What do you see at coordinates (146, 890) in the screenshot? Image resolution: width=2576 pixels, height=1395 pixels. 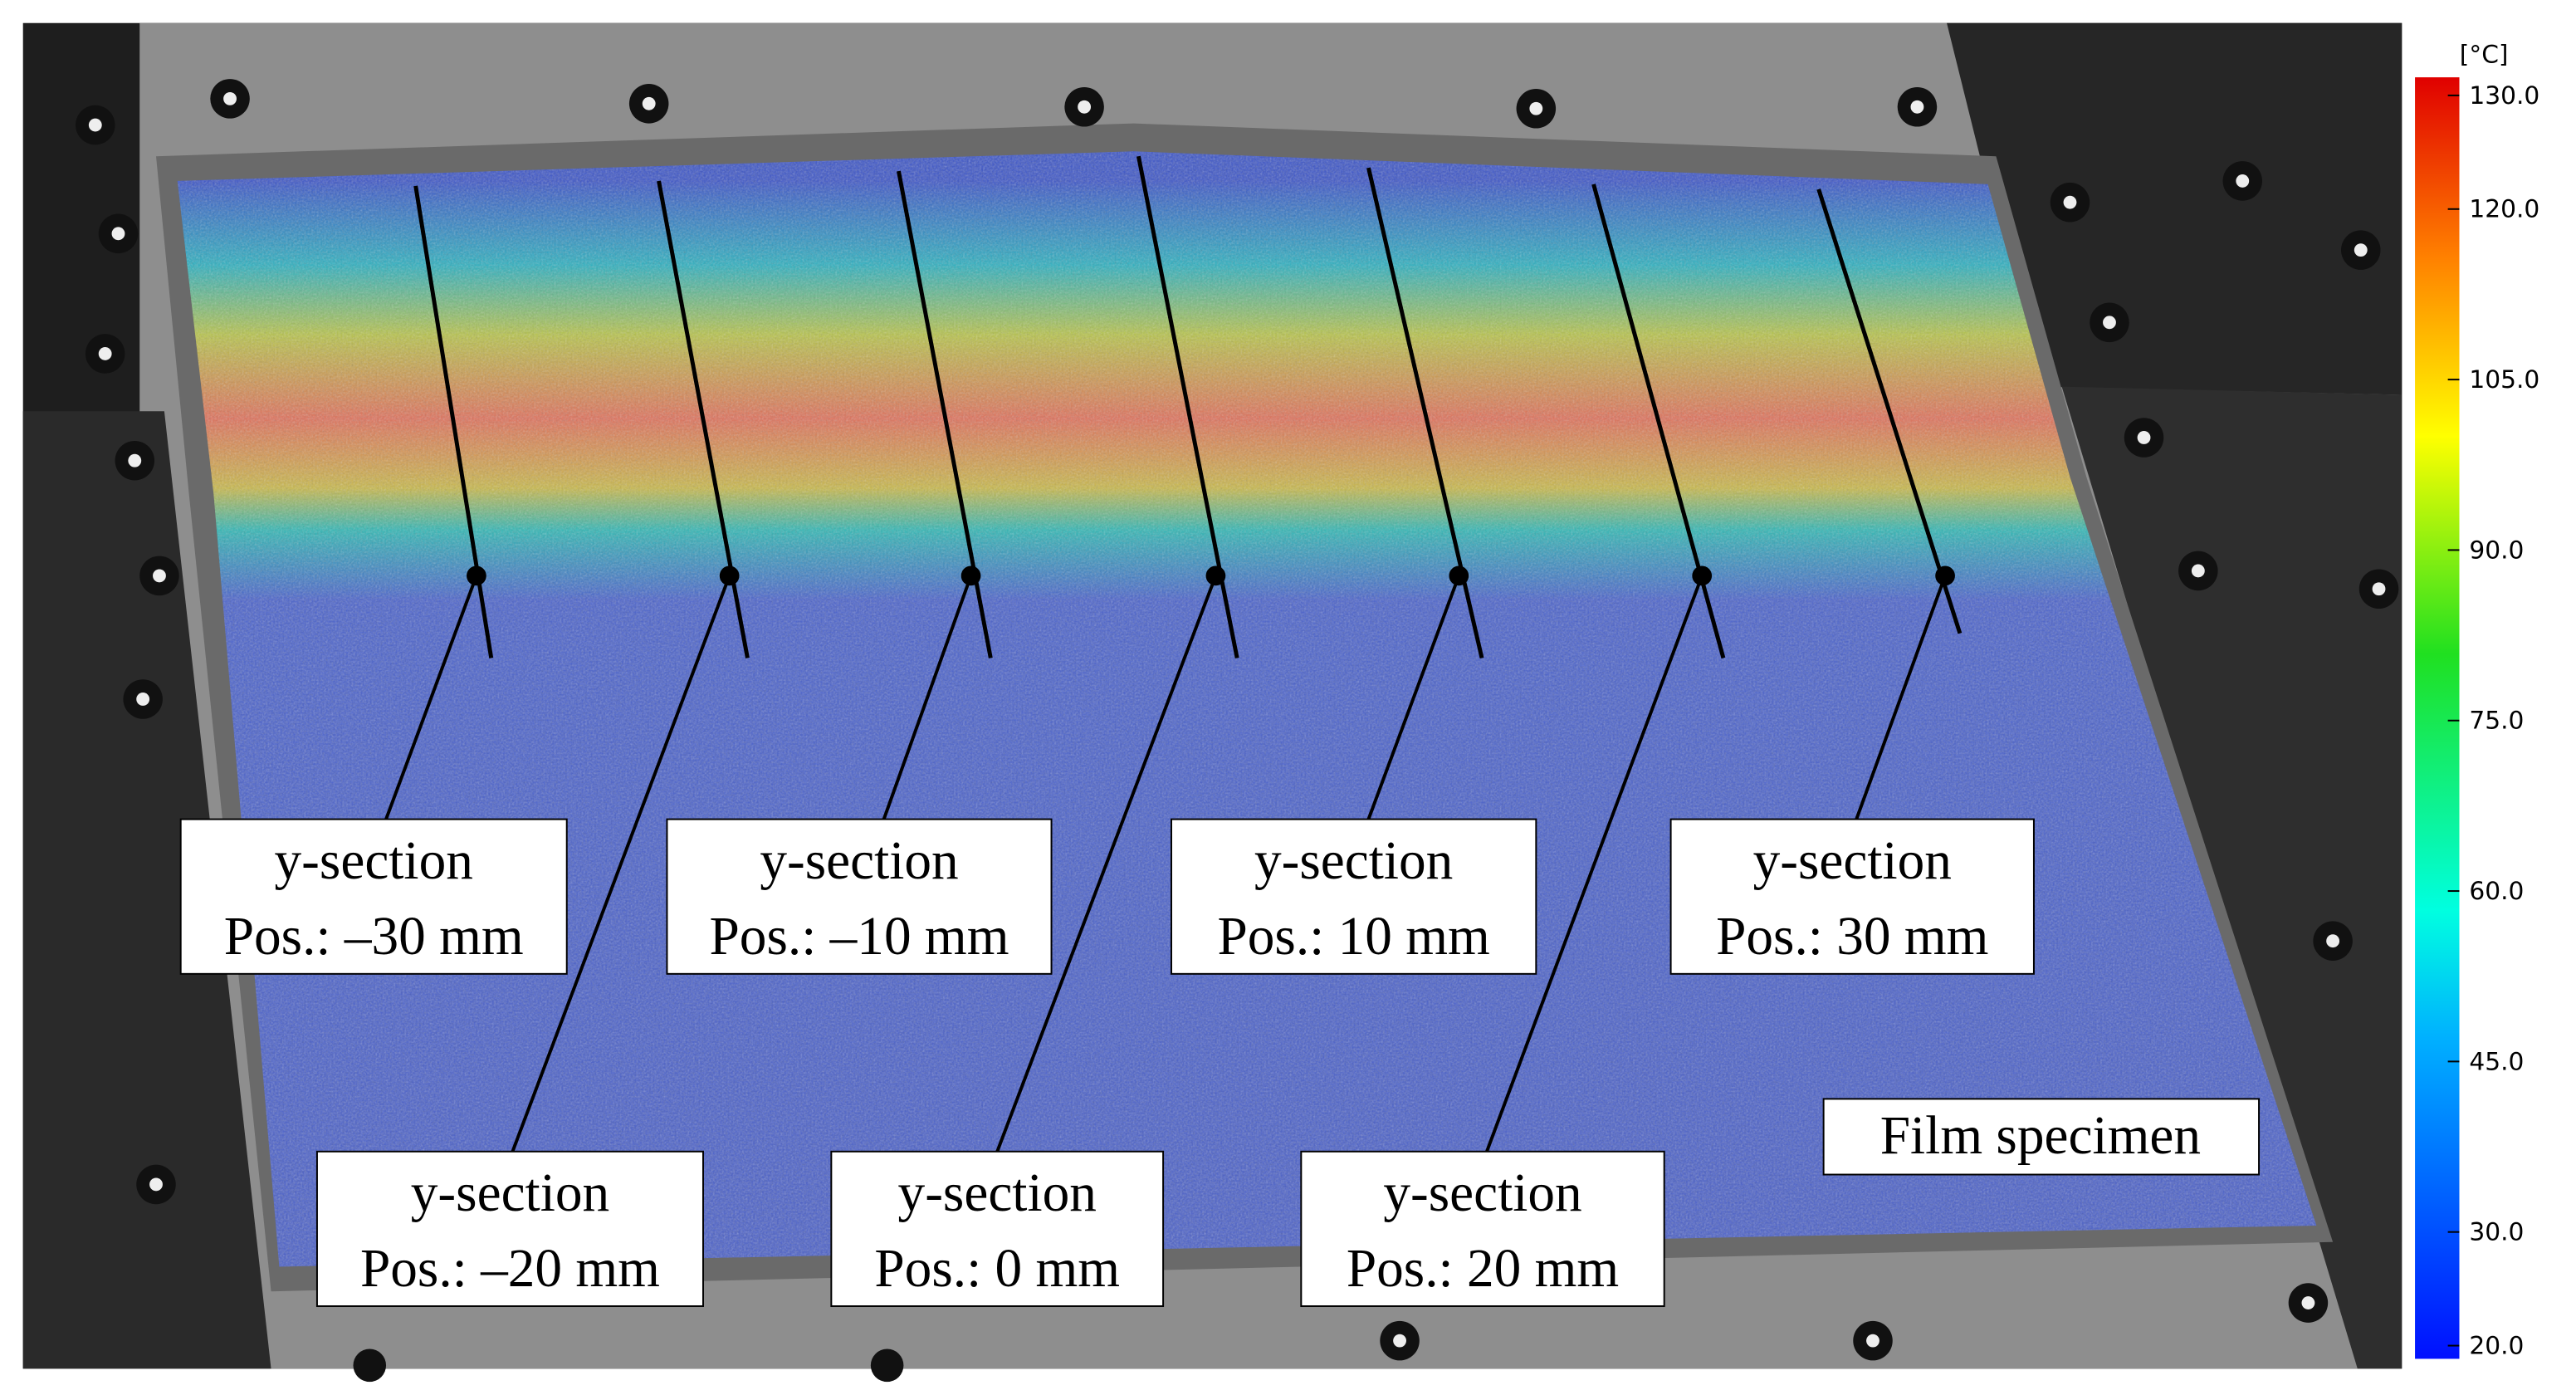 I see `left-panel` at bounding box center [146, 890].